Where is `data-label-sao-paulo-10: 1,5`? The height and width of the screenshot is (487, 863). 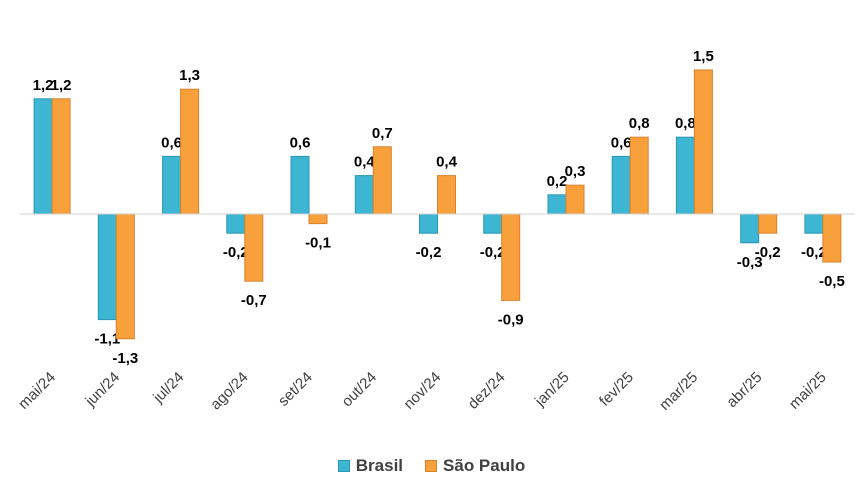 data-label-sao-paulo-10: 1,5 is located at coordinates (703, 56).